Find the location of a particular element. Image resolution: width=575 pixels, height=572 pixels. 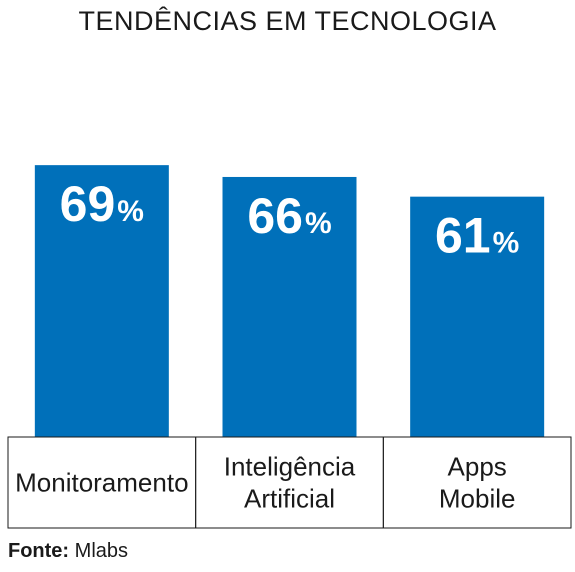

source-note: Fonte: Mlabs is located at coordinates (68, 551).